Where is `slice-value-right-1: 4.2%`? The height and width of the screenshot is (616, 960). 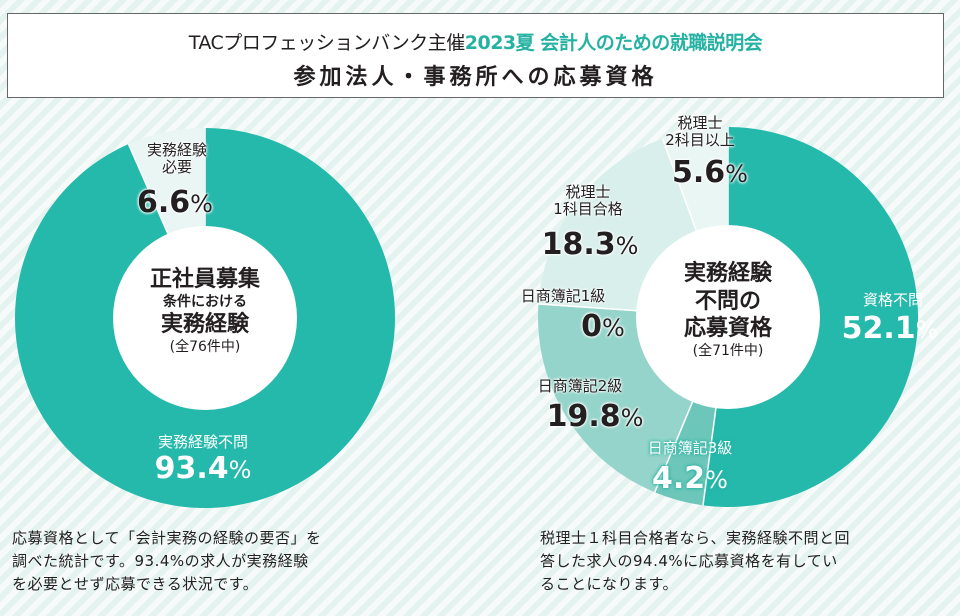 slice-value-right-1: 4.2% is located at coordinates (690, 478).